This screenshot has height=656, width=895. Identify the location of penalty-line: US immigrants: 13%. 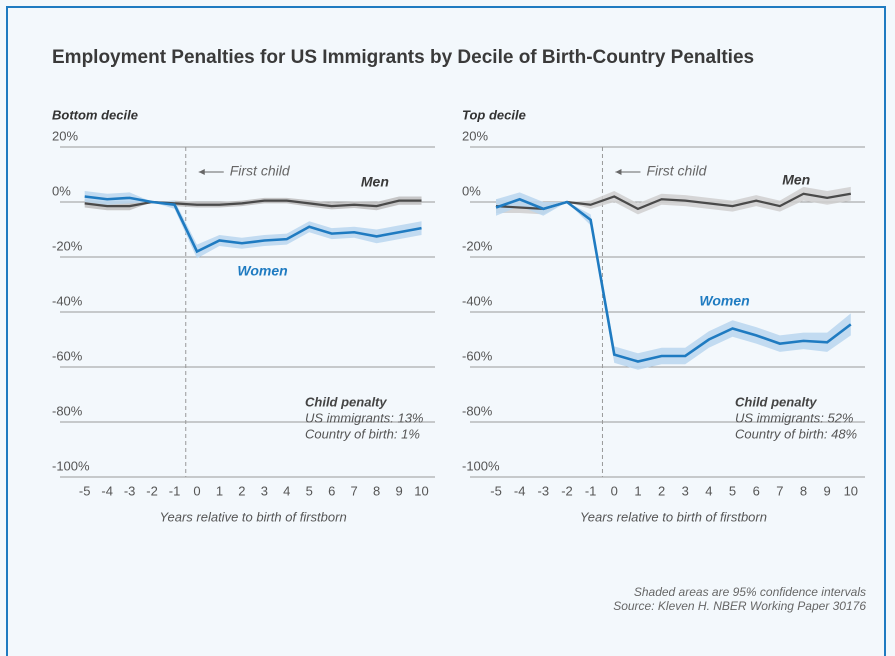
(364, 417).